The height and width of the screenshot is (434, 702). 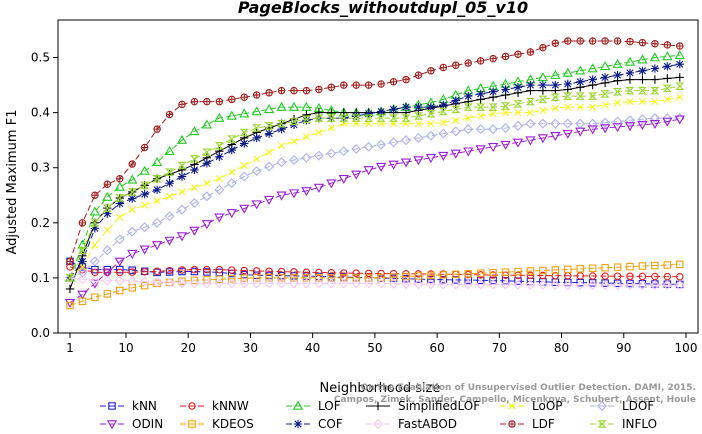 What do you see at coordinates (314, 424) in the screenshot?
I see `legend-item: COF` at bounding box center [314, 424].